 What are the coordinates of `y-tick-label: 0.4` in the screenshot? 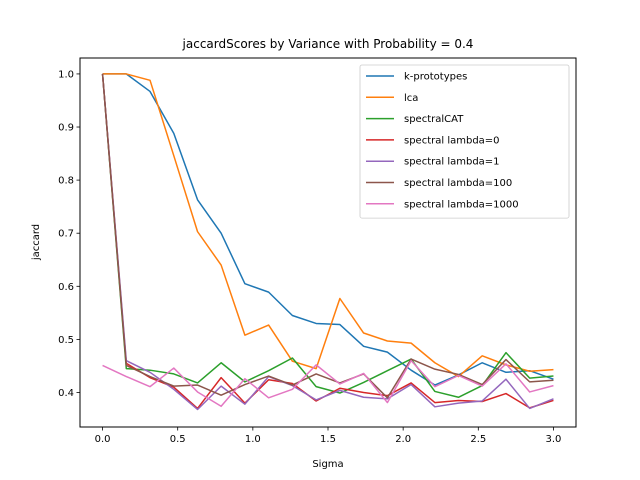 It's located at (66, 393).